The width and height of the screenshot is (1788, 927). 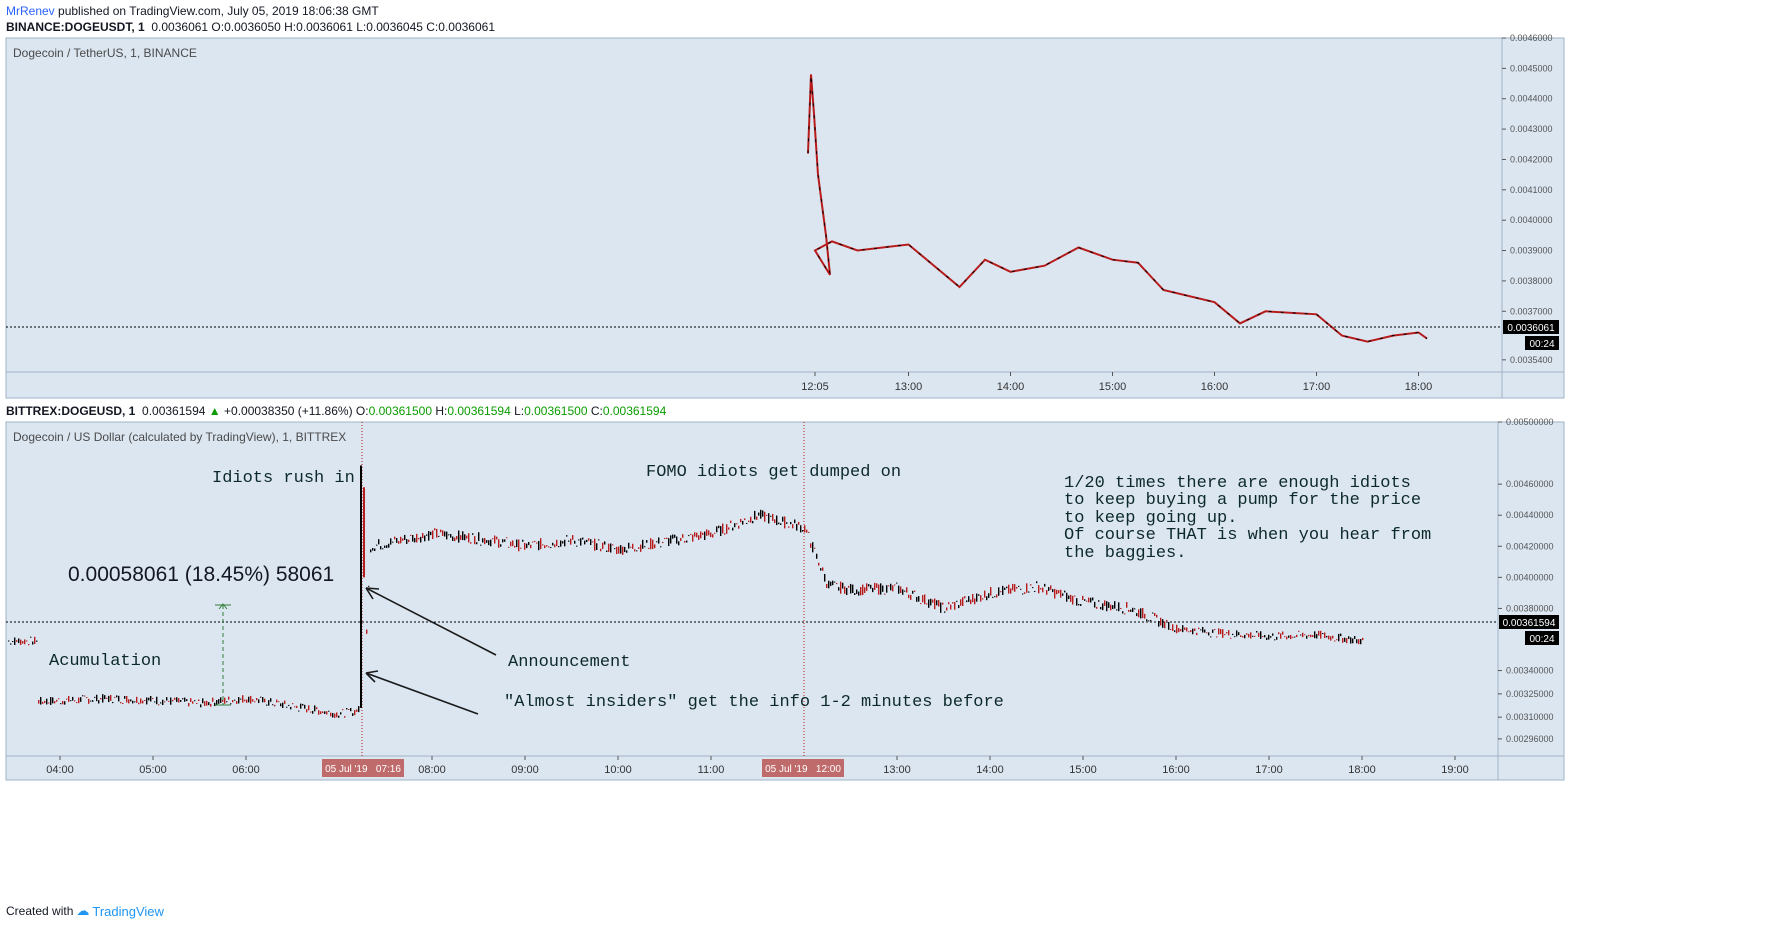 What do you see at coordinates (1530, 484) in the screenshot?
I see `bottom-y-tick-label: 0.00460000` at bounding box center [1530, 484].